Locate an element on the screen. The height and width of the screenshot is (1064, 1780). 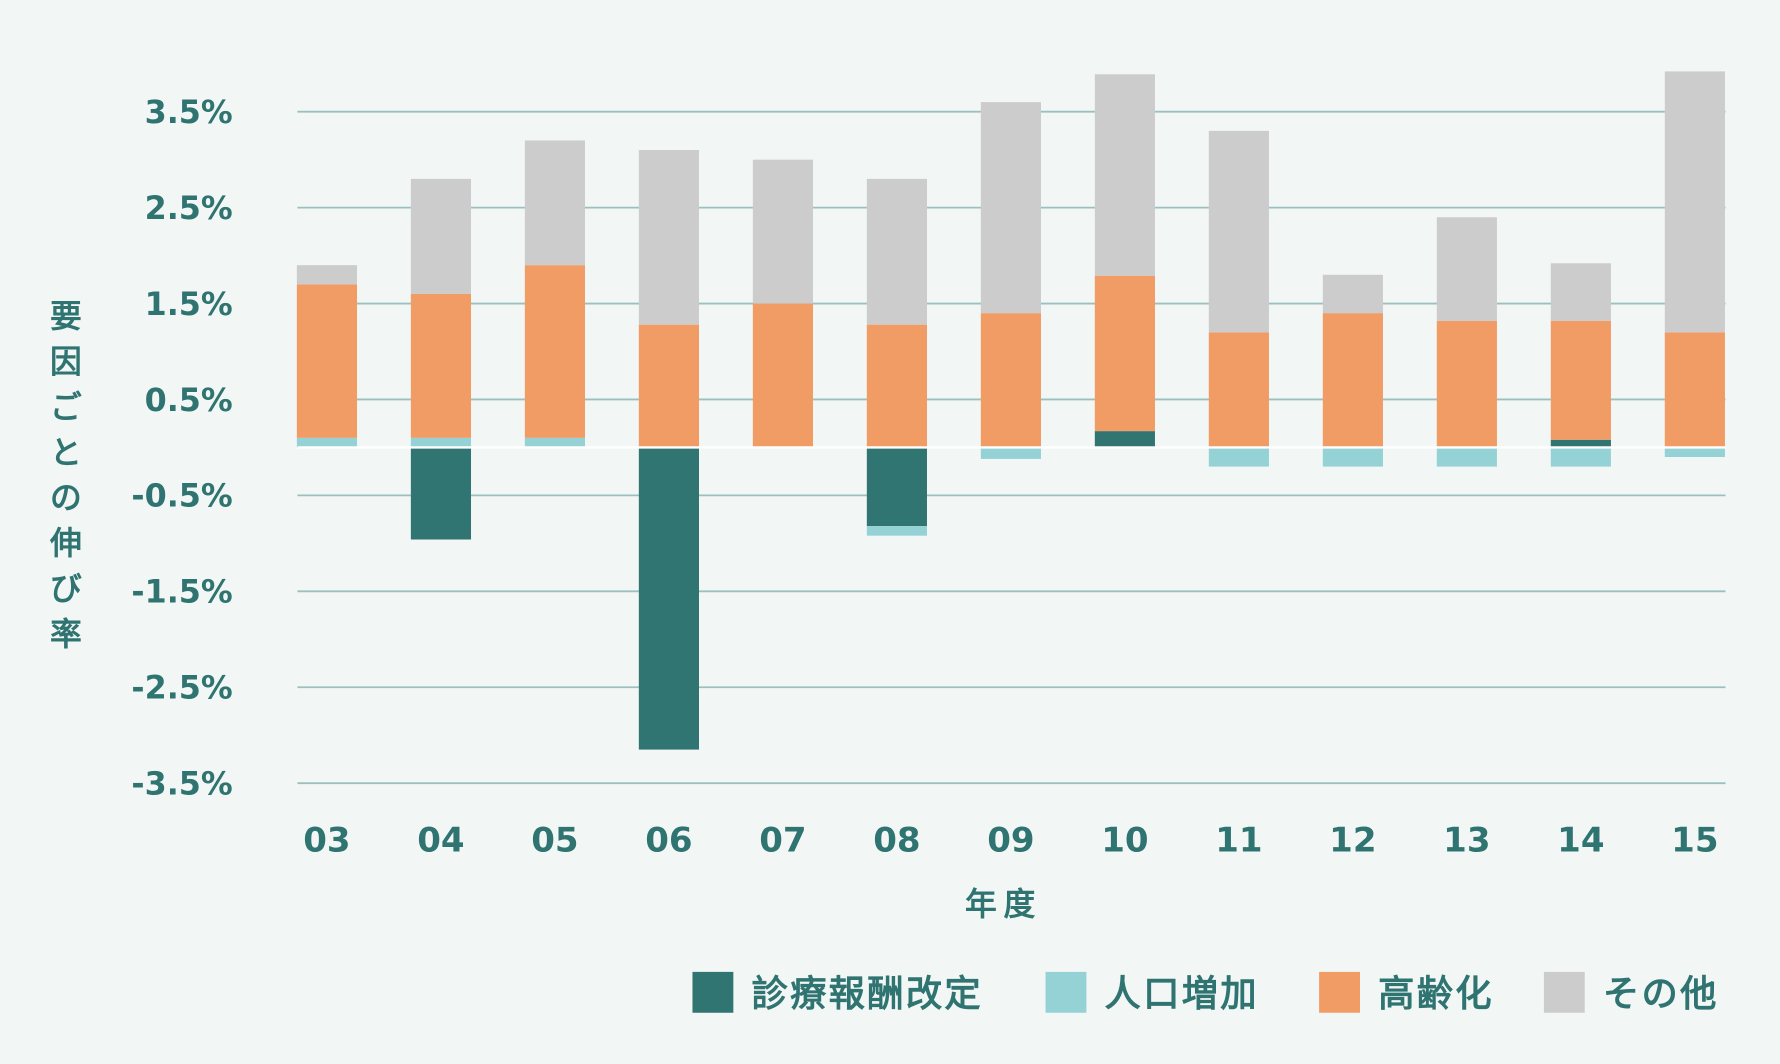
x-tick-label: 06 is located at coordinates (668, 841).